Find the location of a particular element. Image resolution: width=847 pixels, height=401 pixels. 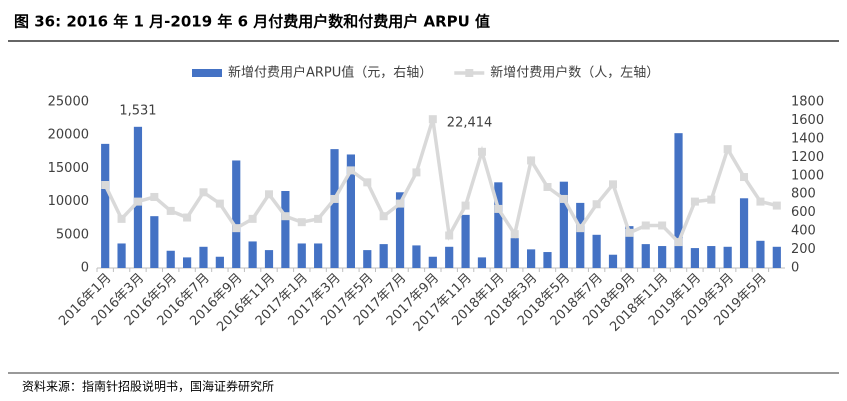

y-tick-label: 0 is located at coordinates (85, 268).